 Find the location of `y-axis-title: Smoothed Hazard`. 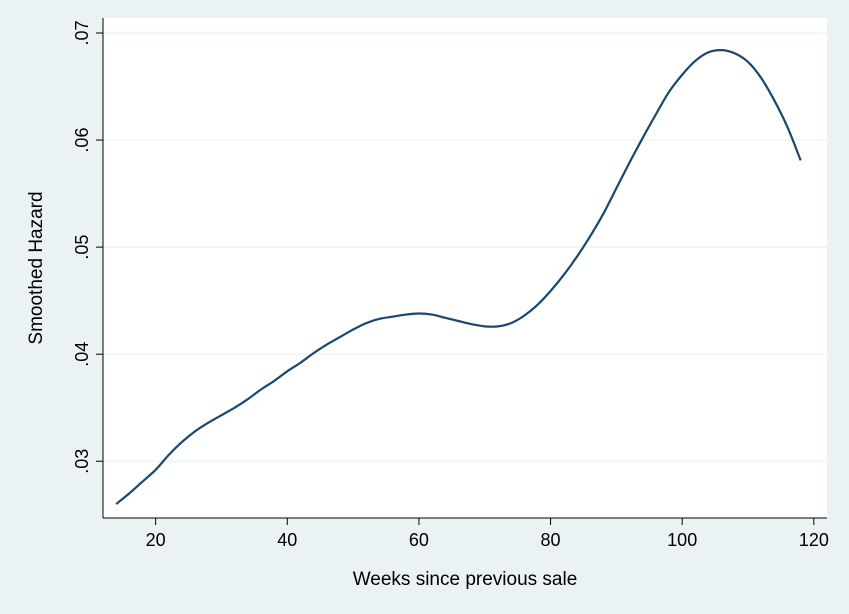

y-axis-title: Smoothed Hazard is located at coordinates (36, 267).